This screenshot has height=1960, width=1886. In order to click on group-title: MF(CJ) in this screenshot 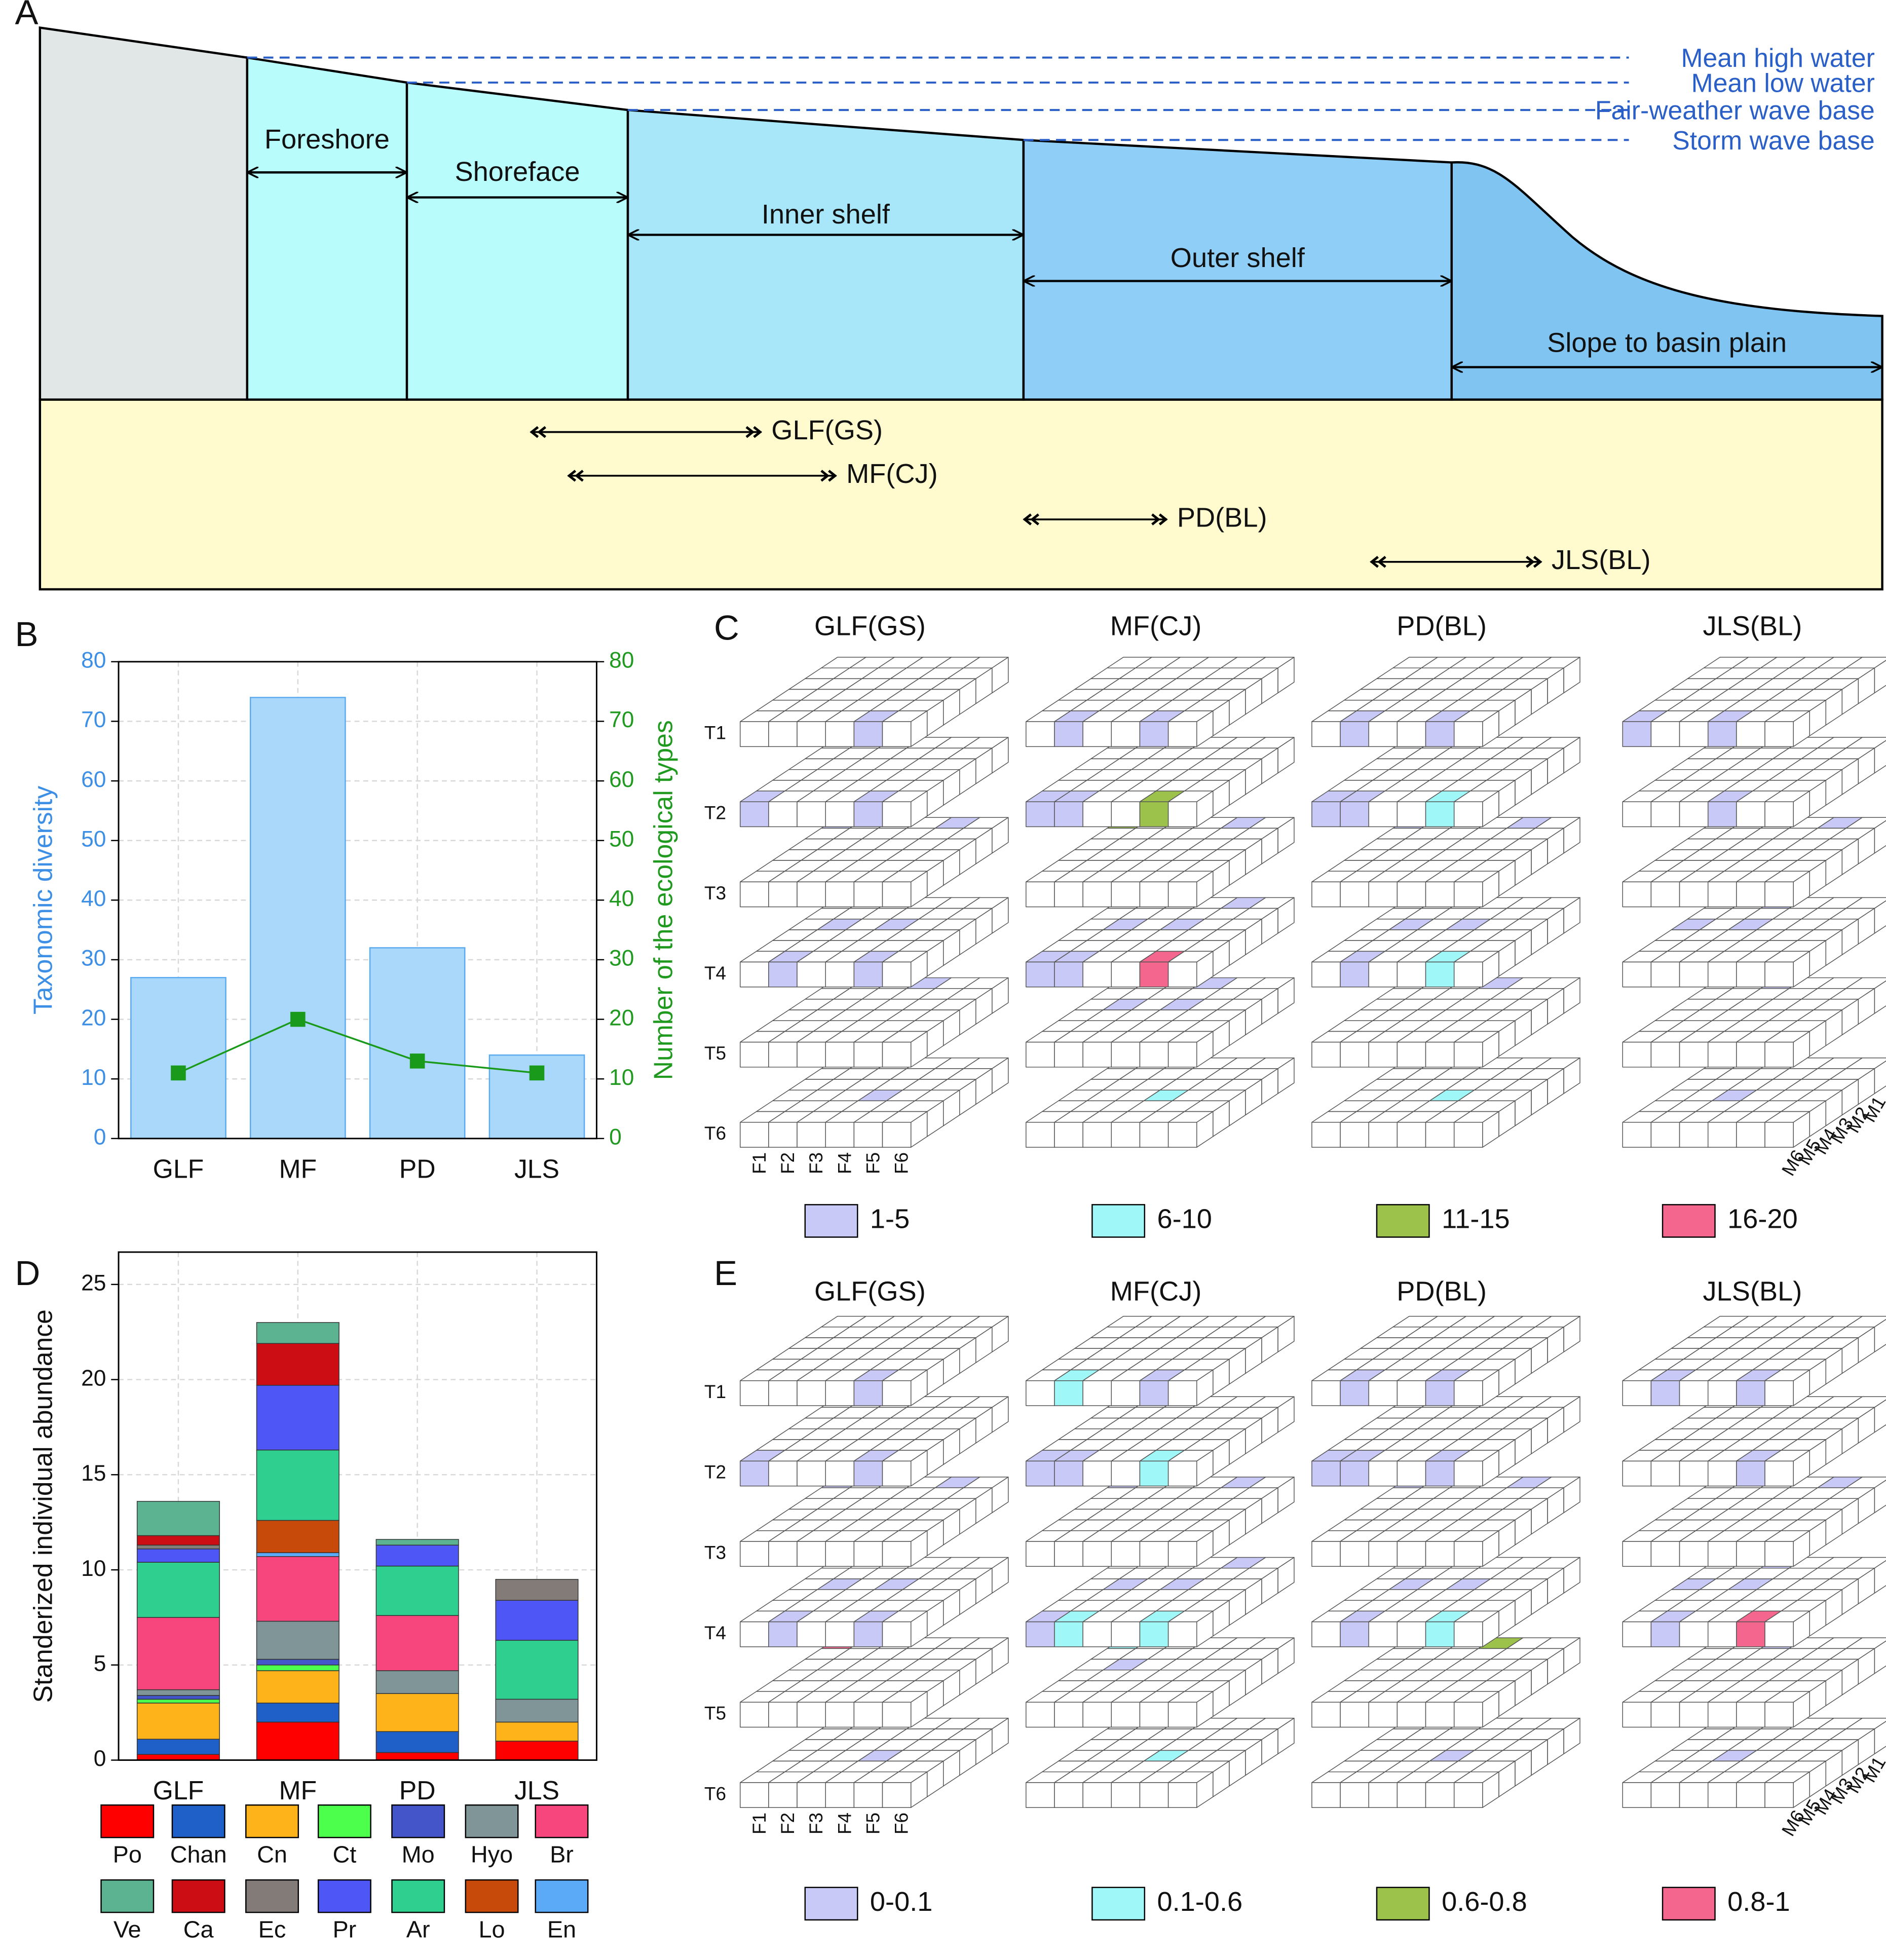, I will do `click(1156, 1291)`.